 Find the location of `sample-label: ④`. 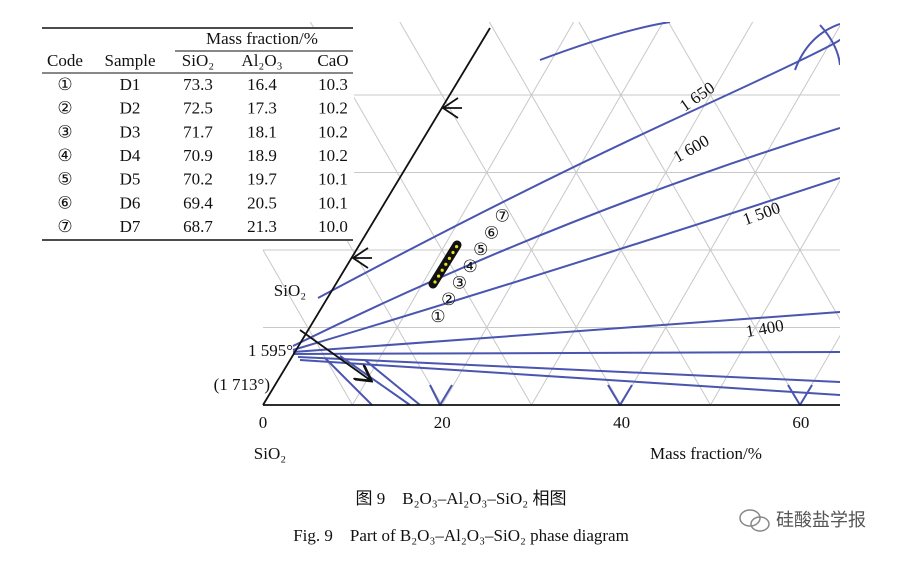

sample-label: ④ is located at coordinates (469, 266).